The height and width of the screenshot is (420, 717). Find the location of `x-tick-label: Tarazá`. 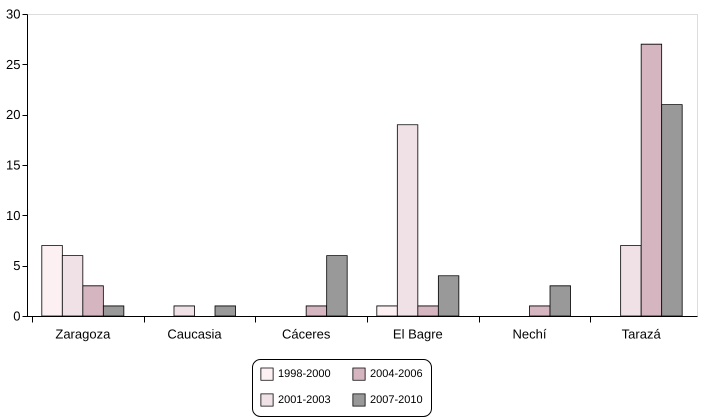

x-tick-label: Tarazá is located at coordinates (642, 334).